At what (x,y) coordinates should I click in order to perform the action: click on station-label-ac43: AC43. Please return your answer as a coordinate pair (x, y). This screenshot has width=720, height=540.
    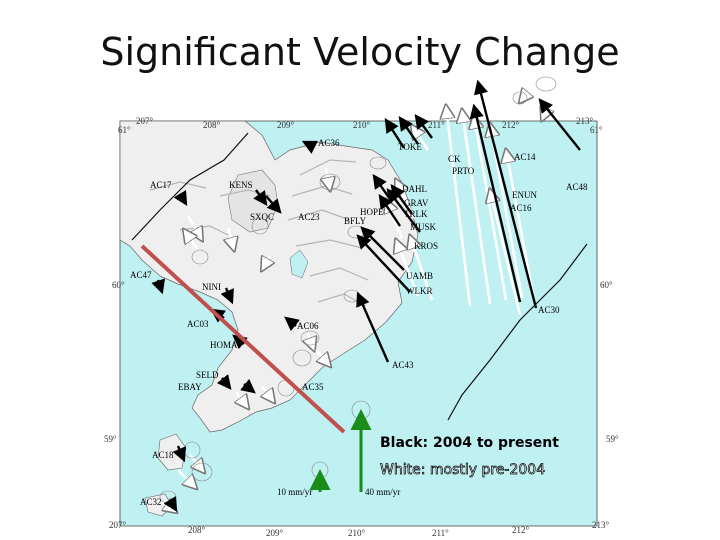
    Looking at the image, I should click on (403, 365).